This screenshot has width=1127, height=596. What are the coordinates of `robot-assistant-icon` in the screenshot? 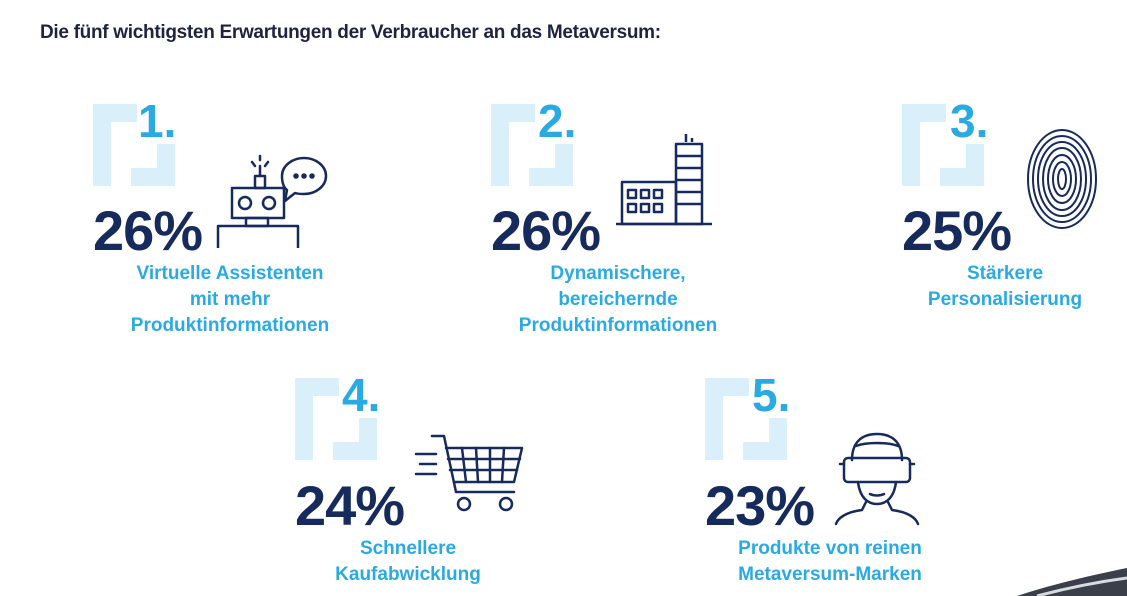 It's located at (272, 201).